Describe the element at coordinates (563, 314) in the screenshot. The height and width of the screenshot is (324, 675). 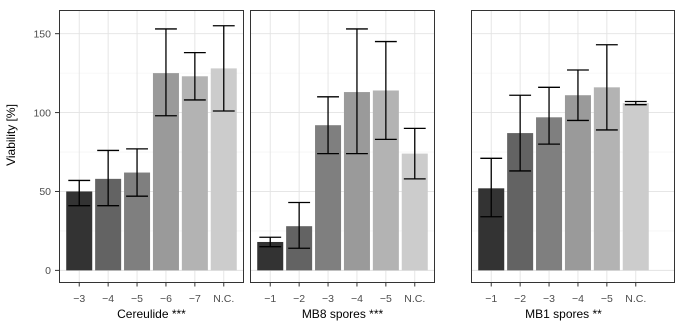
I see `facet-label: MB1 spores **` at that location.